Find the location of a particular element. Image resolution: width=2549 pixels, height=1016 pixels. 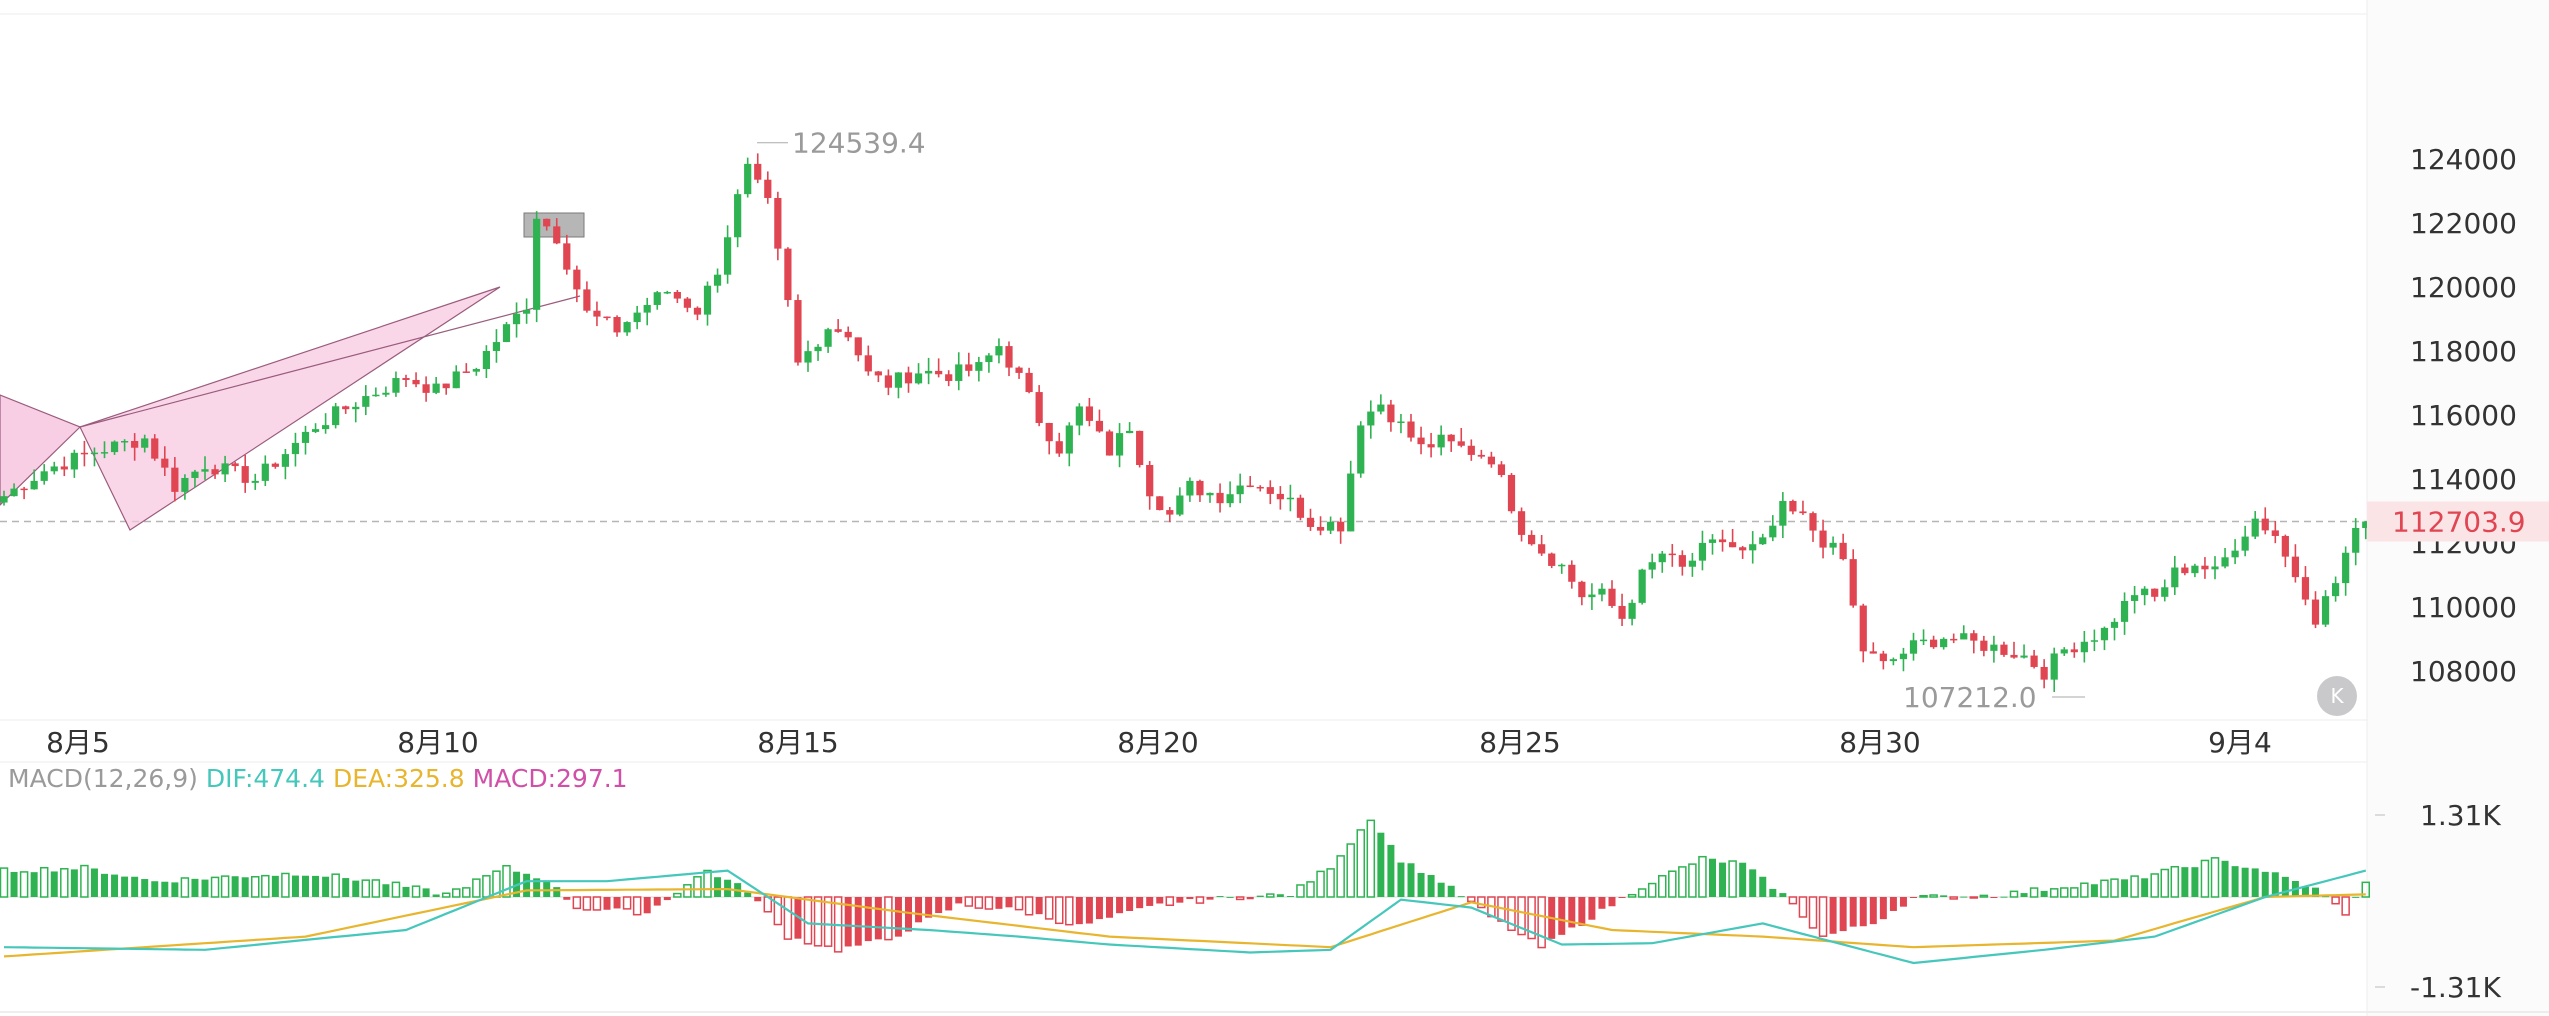

harmonic-pattern is located at coordinates (292, 371).